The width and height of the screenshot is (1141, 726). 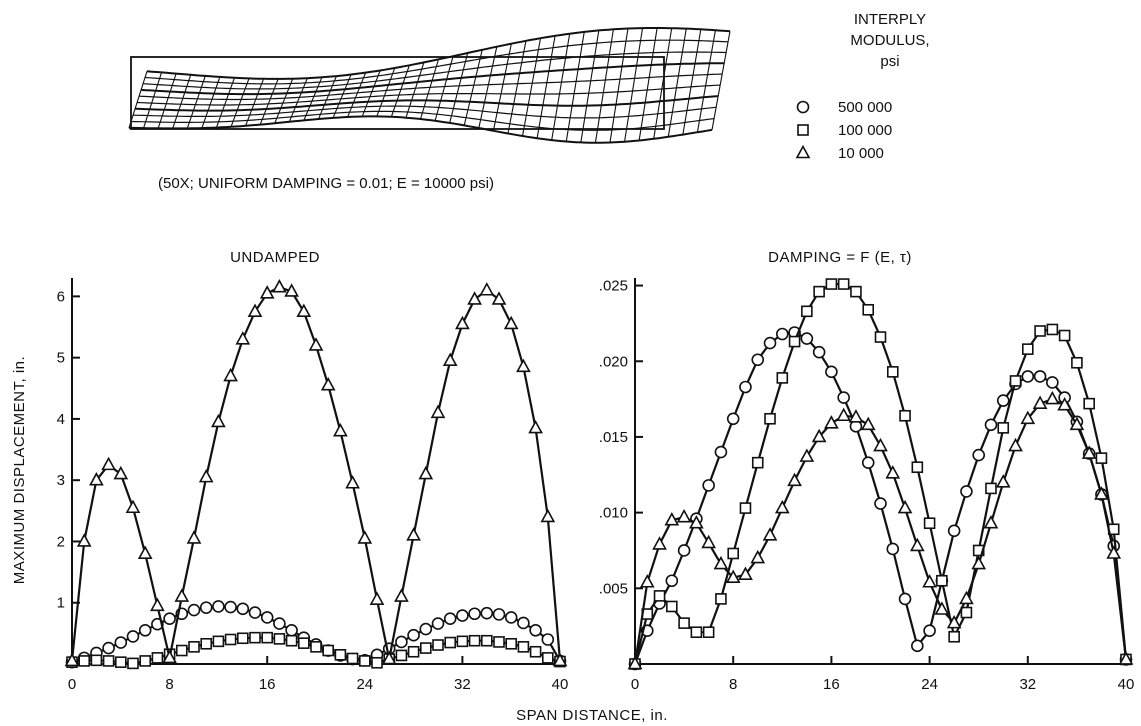 I want to click on x-tick-label-damped-2: 16, so click(x=831, y=684).